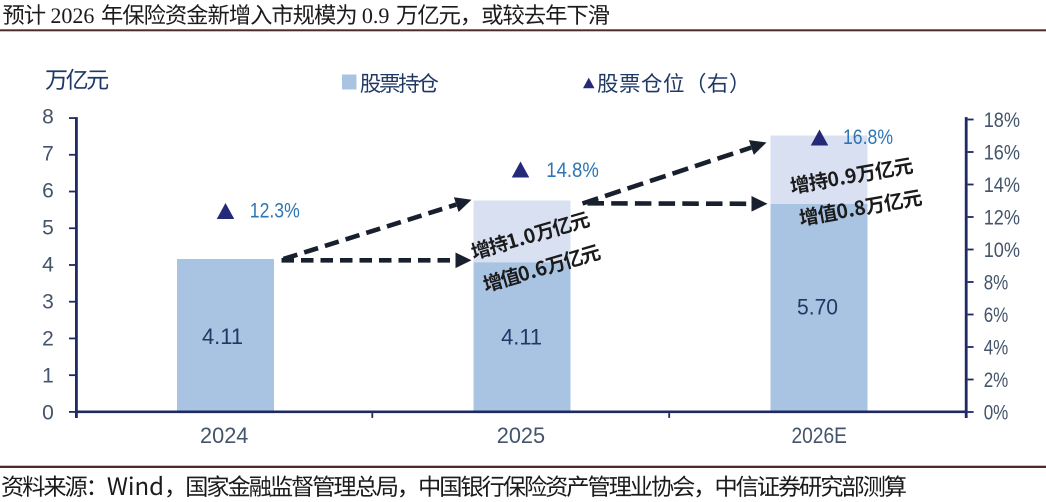  I want to click on svg-text: 12.3%, so click(275, 211).